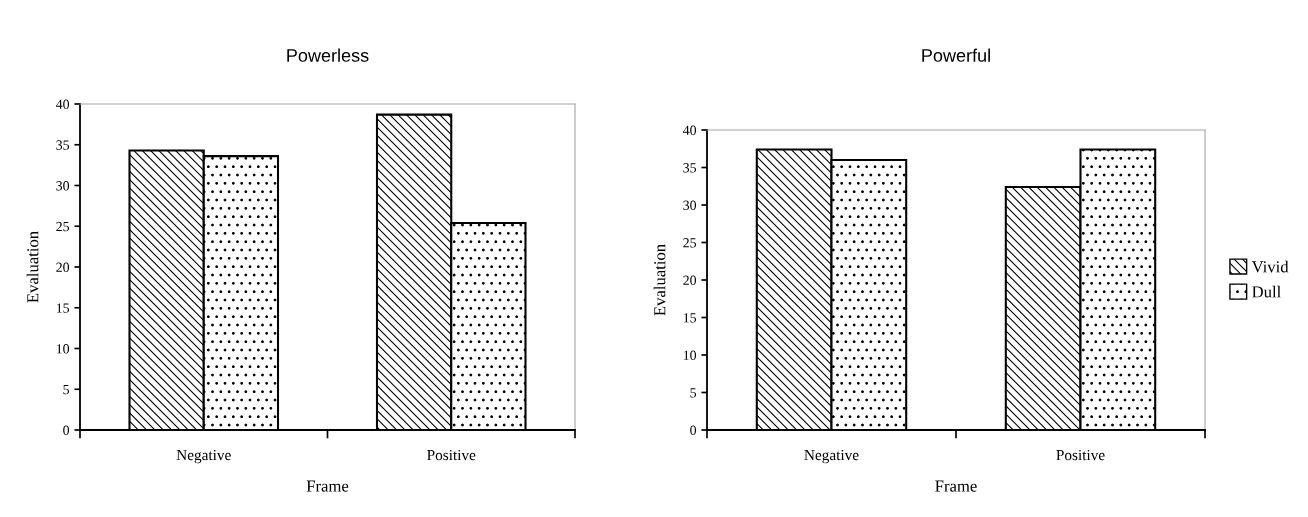 This screenshot has height=517, width=1308. What do you see at coordinates (956, 55) in the screenshot?
I see `chart-title: Powerful` at bounding box center [956, 55].